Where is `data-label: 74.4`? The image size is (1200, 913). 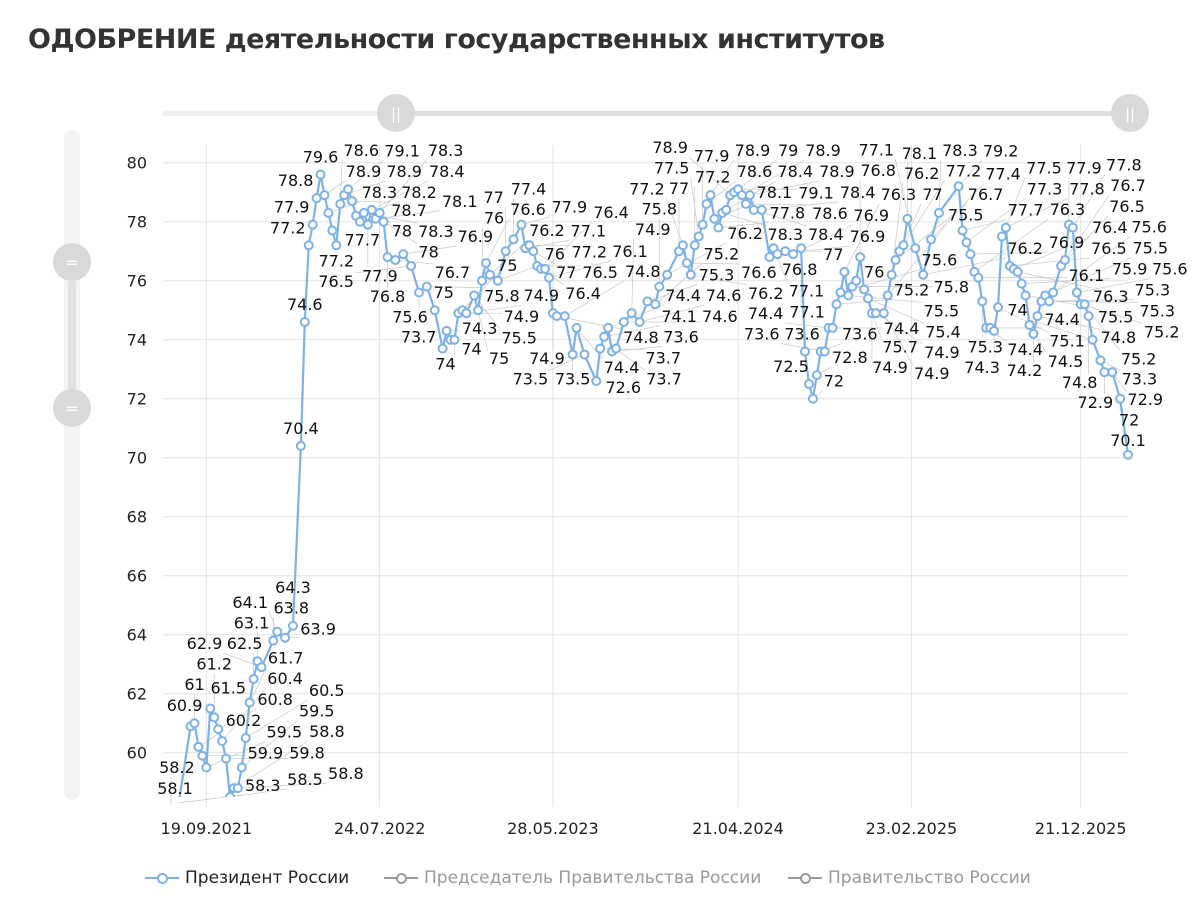
data-label: 74.4 is located at coordinates (1062, 319).